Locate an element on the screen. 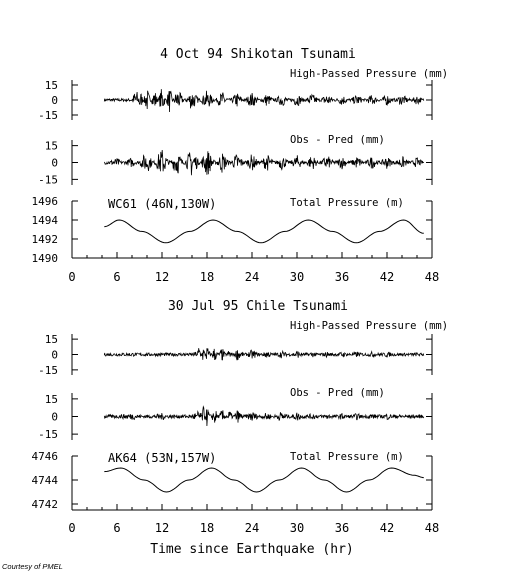  y-tick-label: 4746 is located at coordinates (45, 456).